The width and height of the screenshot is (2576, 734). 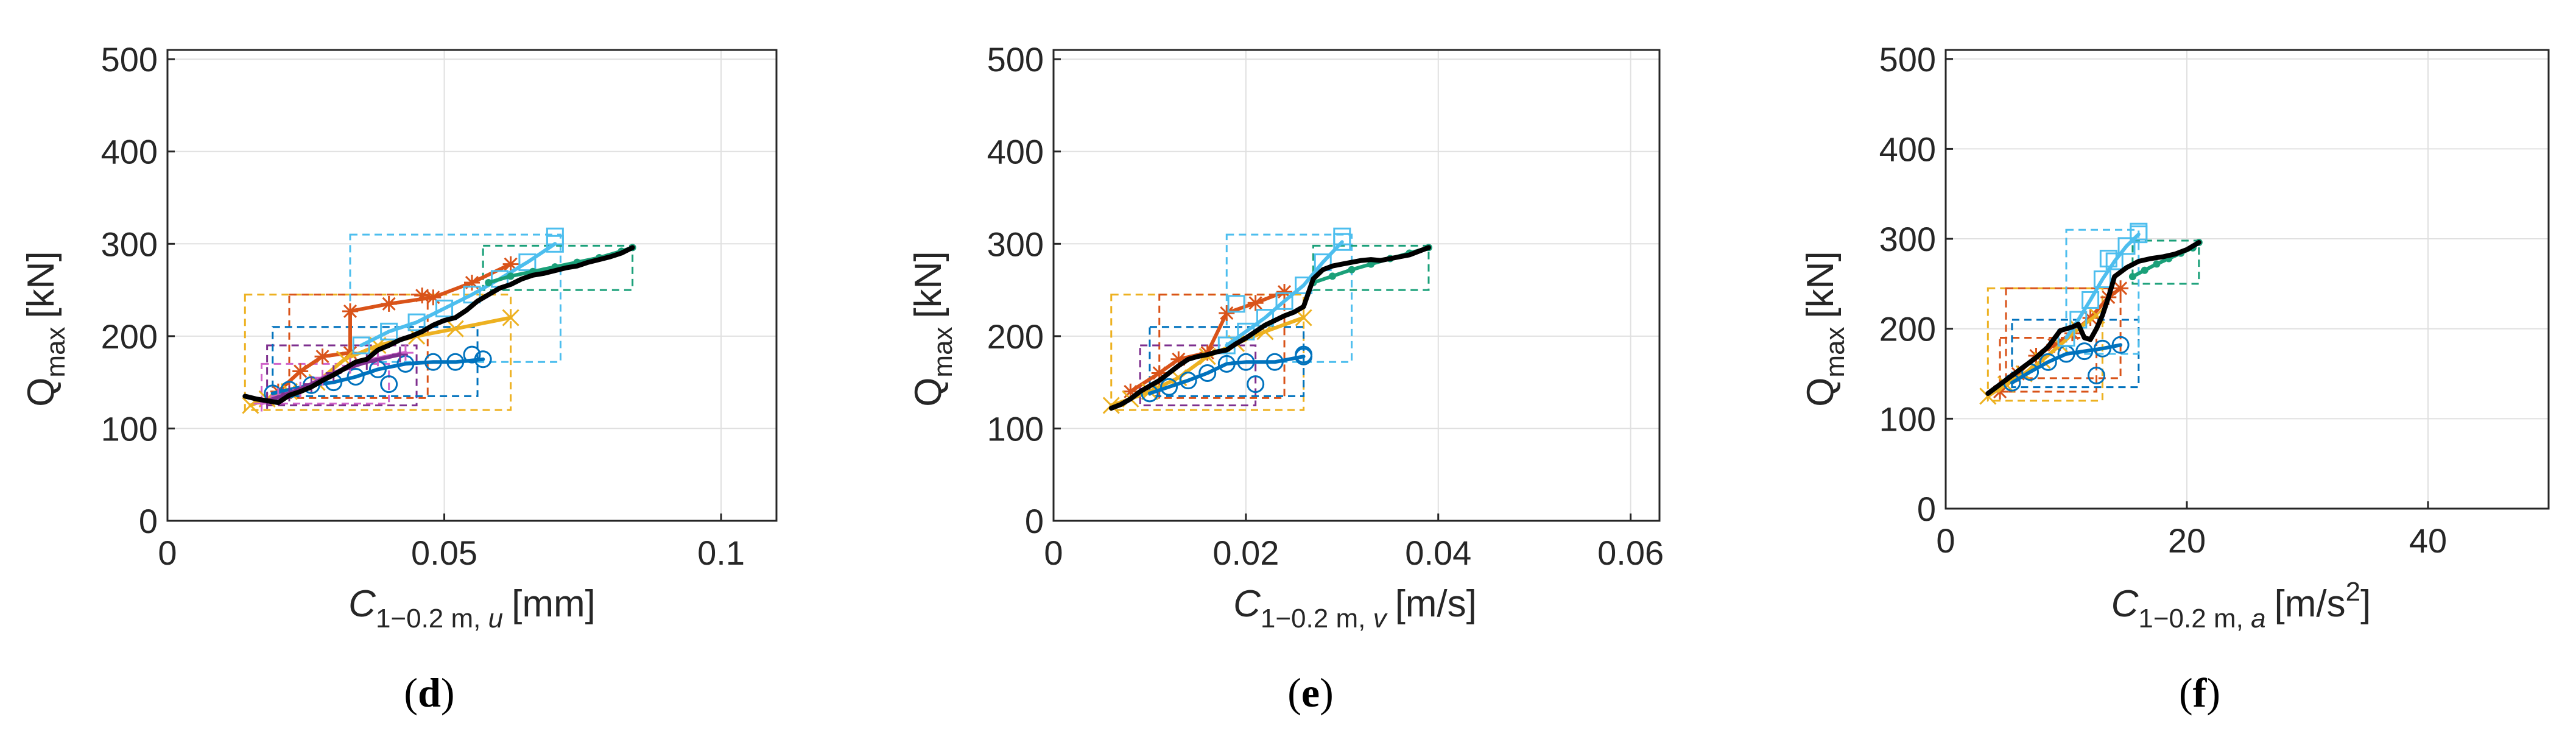 I want to click on y-tick-label-f-0: 0, so click(x=1926, y=509).